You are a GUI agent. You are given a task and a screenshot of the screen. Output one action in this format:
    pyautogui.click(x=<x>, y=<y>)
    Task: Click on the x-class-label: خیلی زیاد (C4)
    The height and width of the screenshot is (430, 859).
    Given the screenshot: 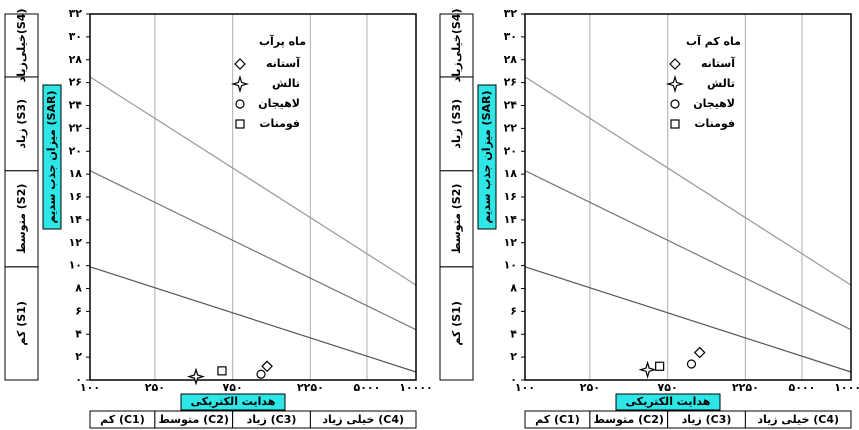 What is the action you would take?
    pyautogui.click(x=798, y=419)
    